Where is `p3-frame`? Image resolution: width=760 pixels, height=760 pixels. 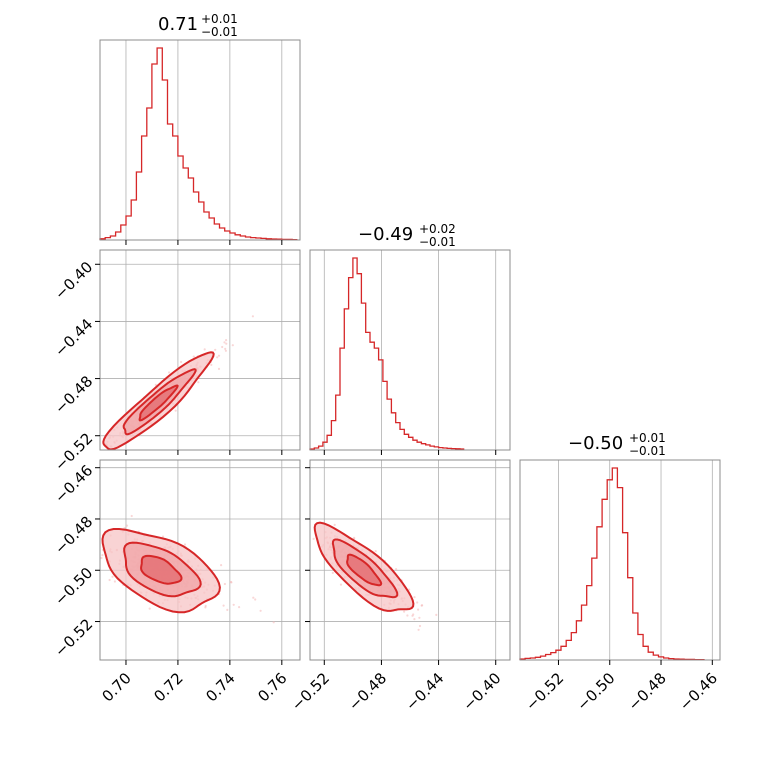 p3-frame is located at coordinates (620, 560).